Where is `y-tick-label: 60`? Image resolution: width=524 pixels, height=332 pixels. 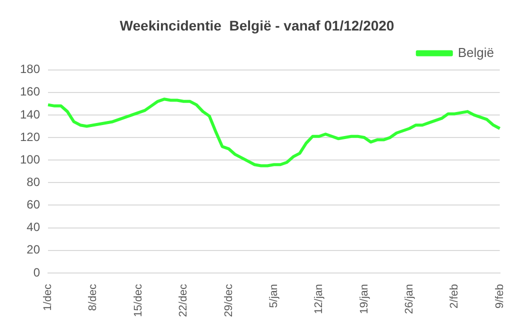
y-tick-label: 60 is located at coordinates (33, 205).